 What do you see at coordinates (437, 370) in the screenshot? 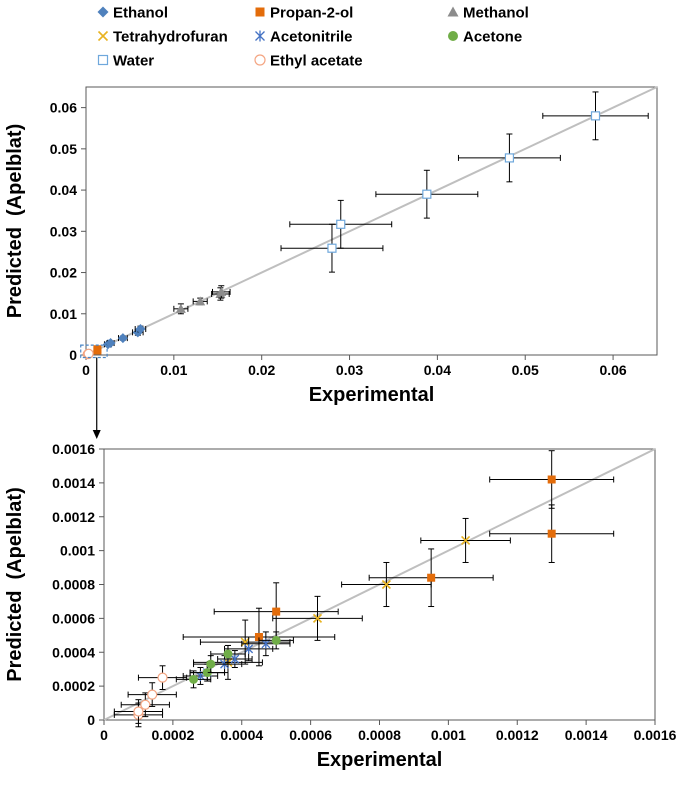
I see `x-tick-label: 0.04` at bounding box center [437, 370].